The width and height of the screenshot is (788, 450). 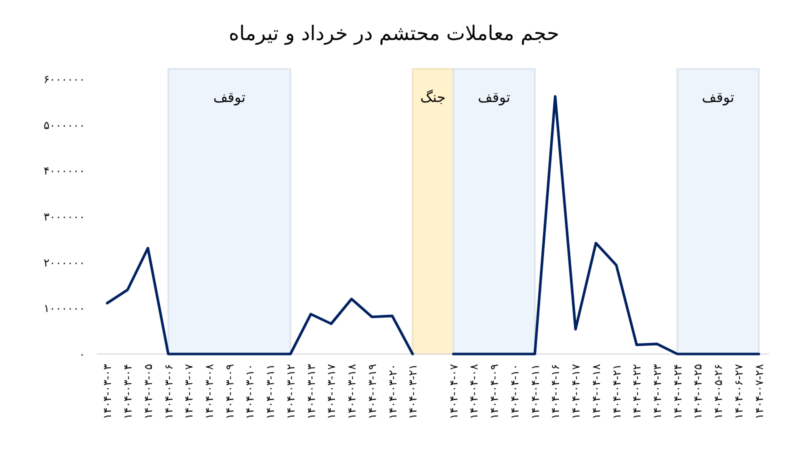 What do you see at coordinates (433, 97) in the screenshot?
I see `band-label: جنگ` at bounding box center [433, 97].